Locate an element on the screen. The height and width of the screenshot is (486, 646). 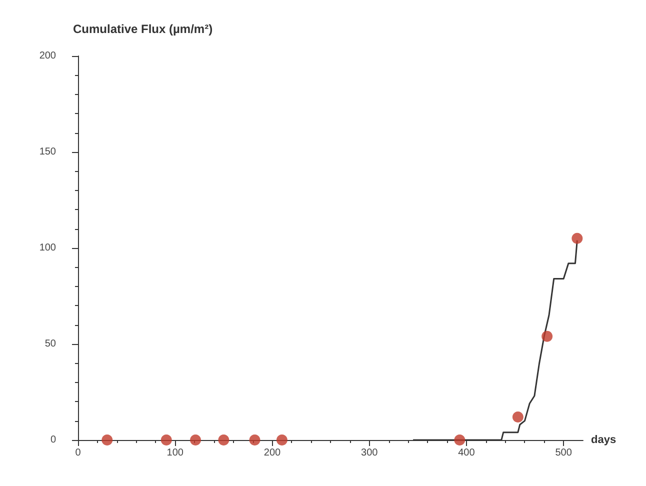
y-tick-label: 0 is located at coordinates (53, 440).